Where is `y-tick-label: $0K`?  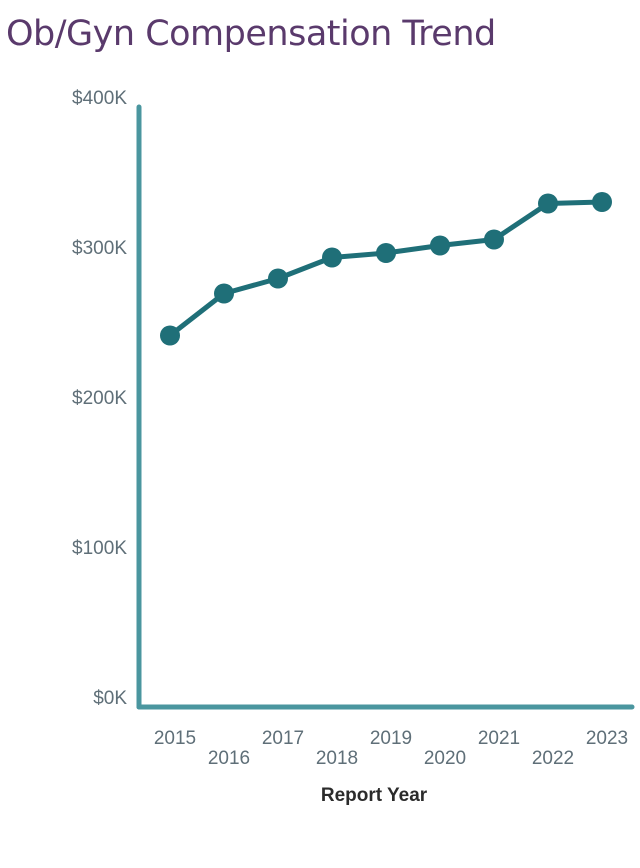 y-tick-label: $0K is located at coordinates (110, 698).